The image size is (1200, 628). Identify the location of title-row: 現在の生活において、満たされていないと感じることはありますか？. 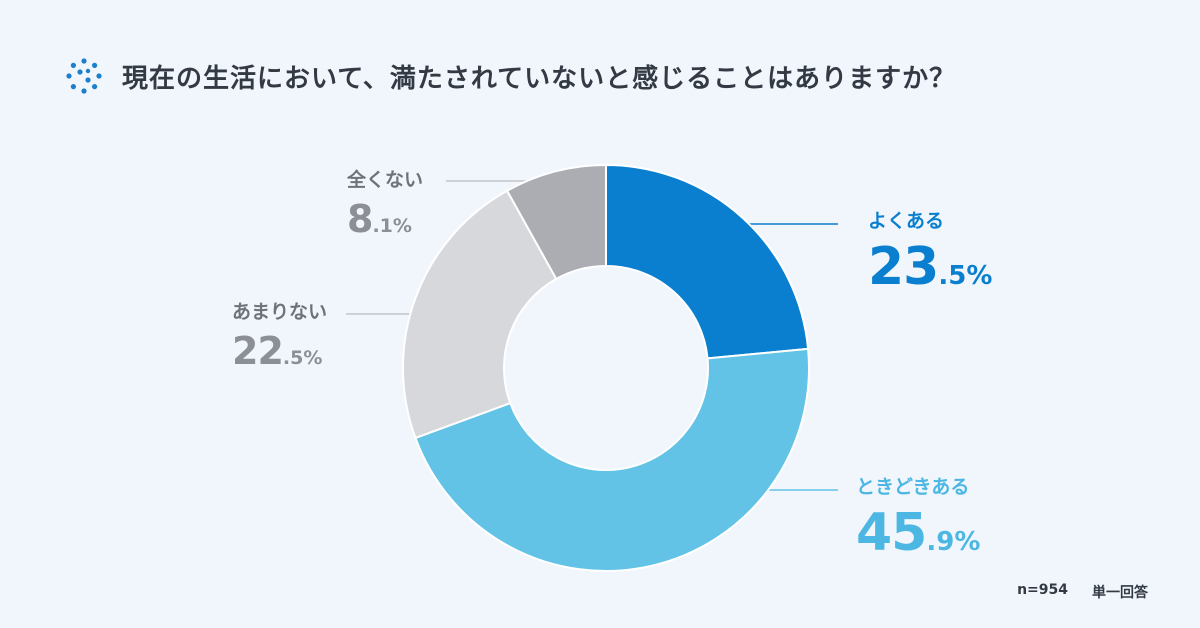
(510, 76).